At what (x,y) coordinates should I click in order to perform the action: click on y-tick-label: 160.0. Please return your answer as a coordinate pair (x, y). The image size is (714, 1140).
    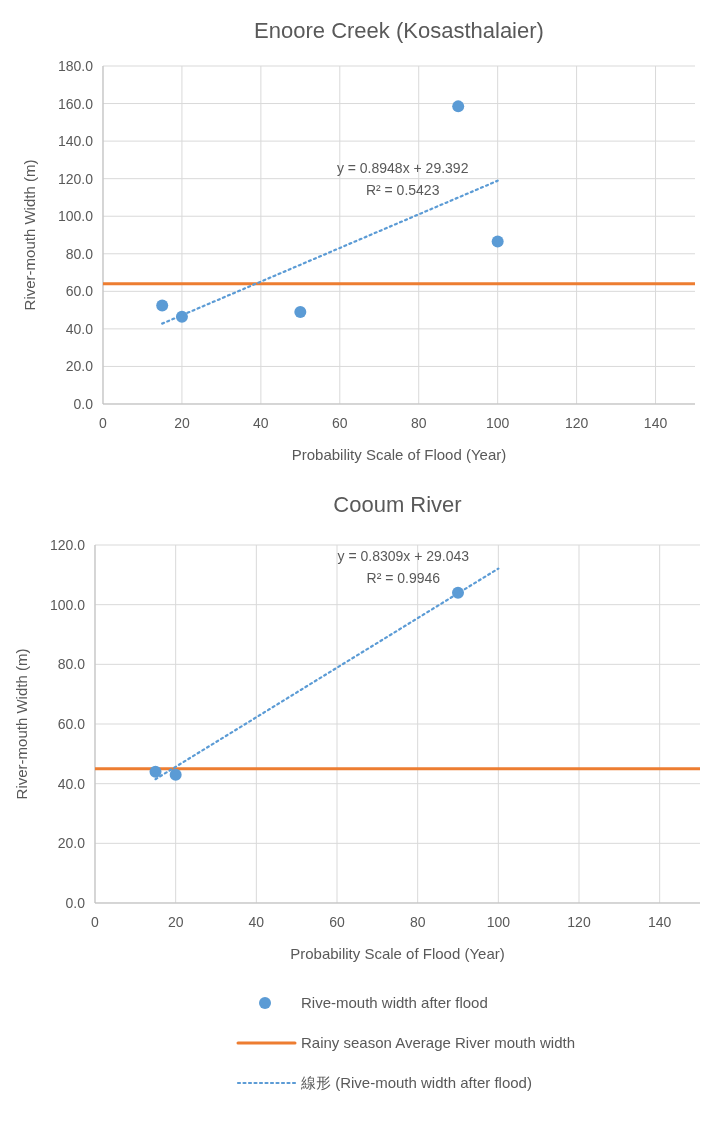
    Looking at the image, I should click on (75, 103).